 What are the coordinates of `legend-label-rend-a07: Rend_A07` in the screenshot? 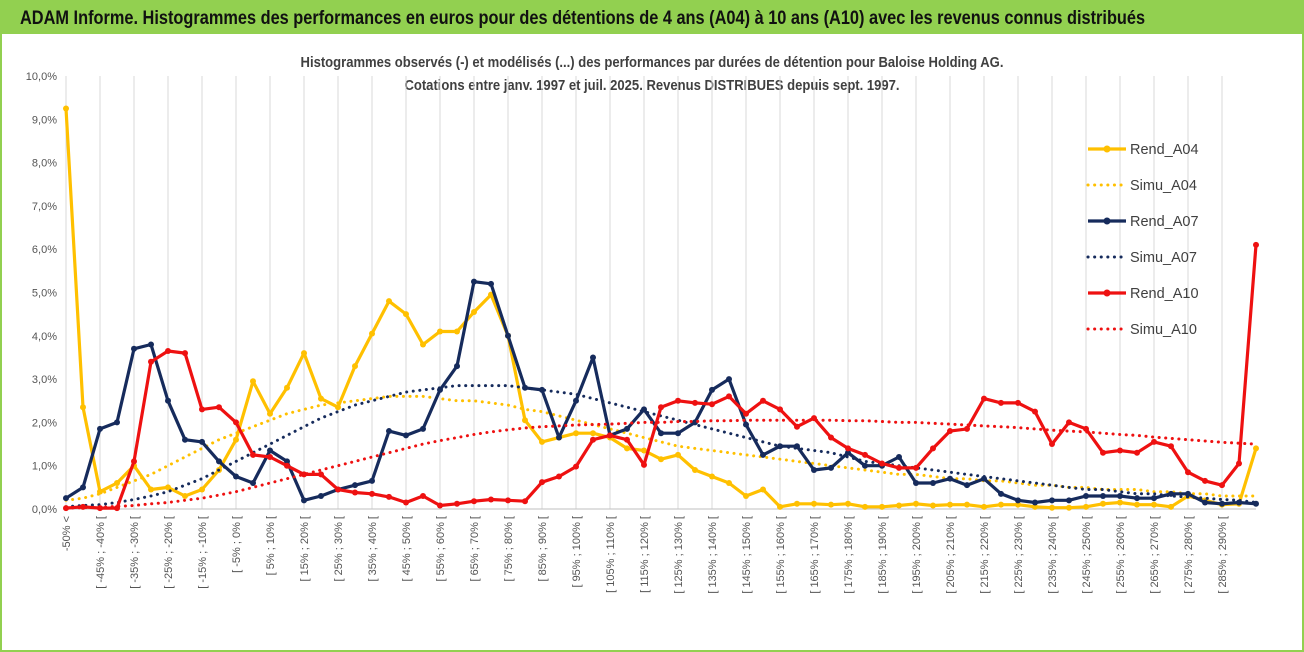 It's located at (1164, 222).